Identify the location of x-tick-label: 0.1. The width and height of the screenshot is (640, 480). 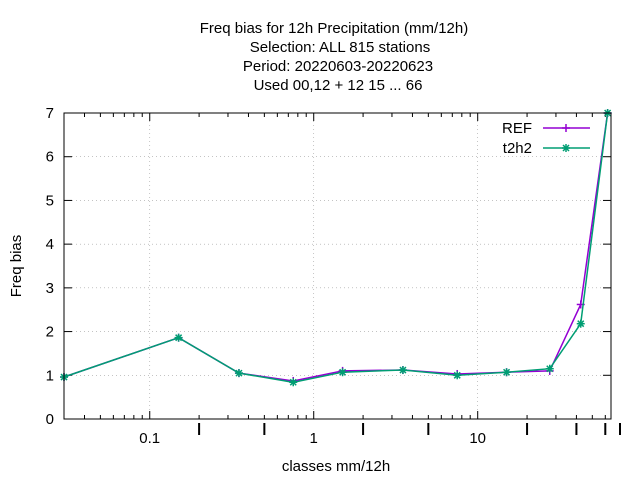
(149, 438).